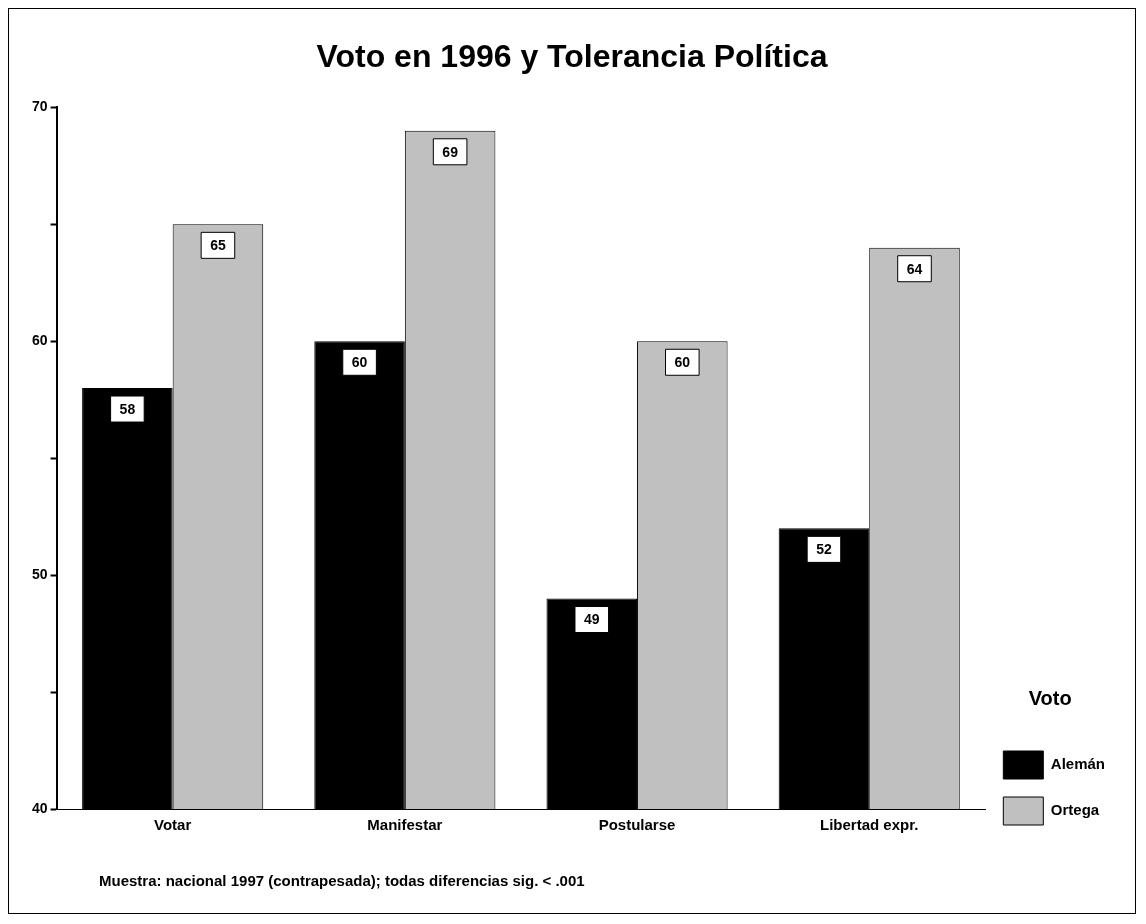 The image size is (1146, 924). Describe the element at coordinates (1050, 697) in the screenshot. I see `legend-title: Voto` at that location.